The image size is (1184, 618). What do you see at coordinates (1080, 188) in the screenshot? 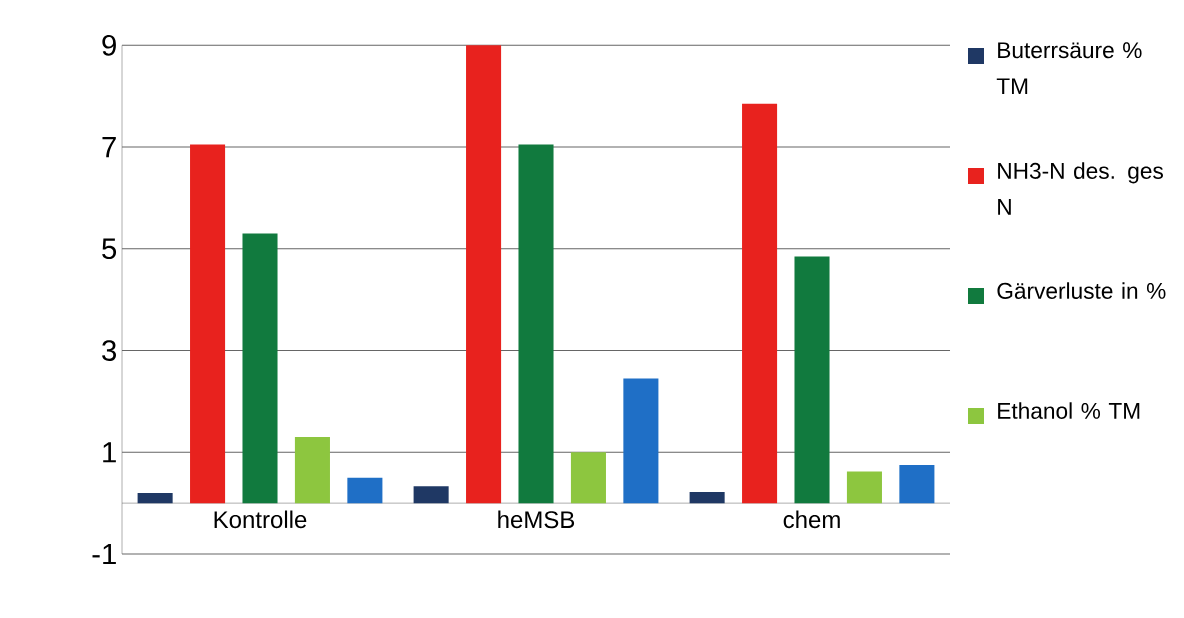
I see `legend-label: NH3-N des. ges N` at bounding box center [1080, 188].